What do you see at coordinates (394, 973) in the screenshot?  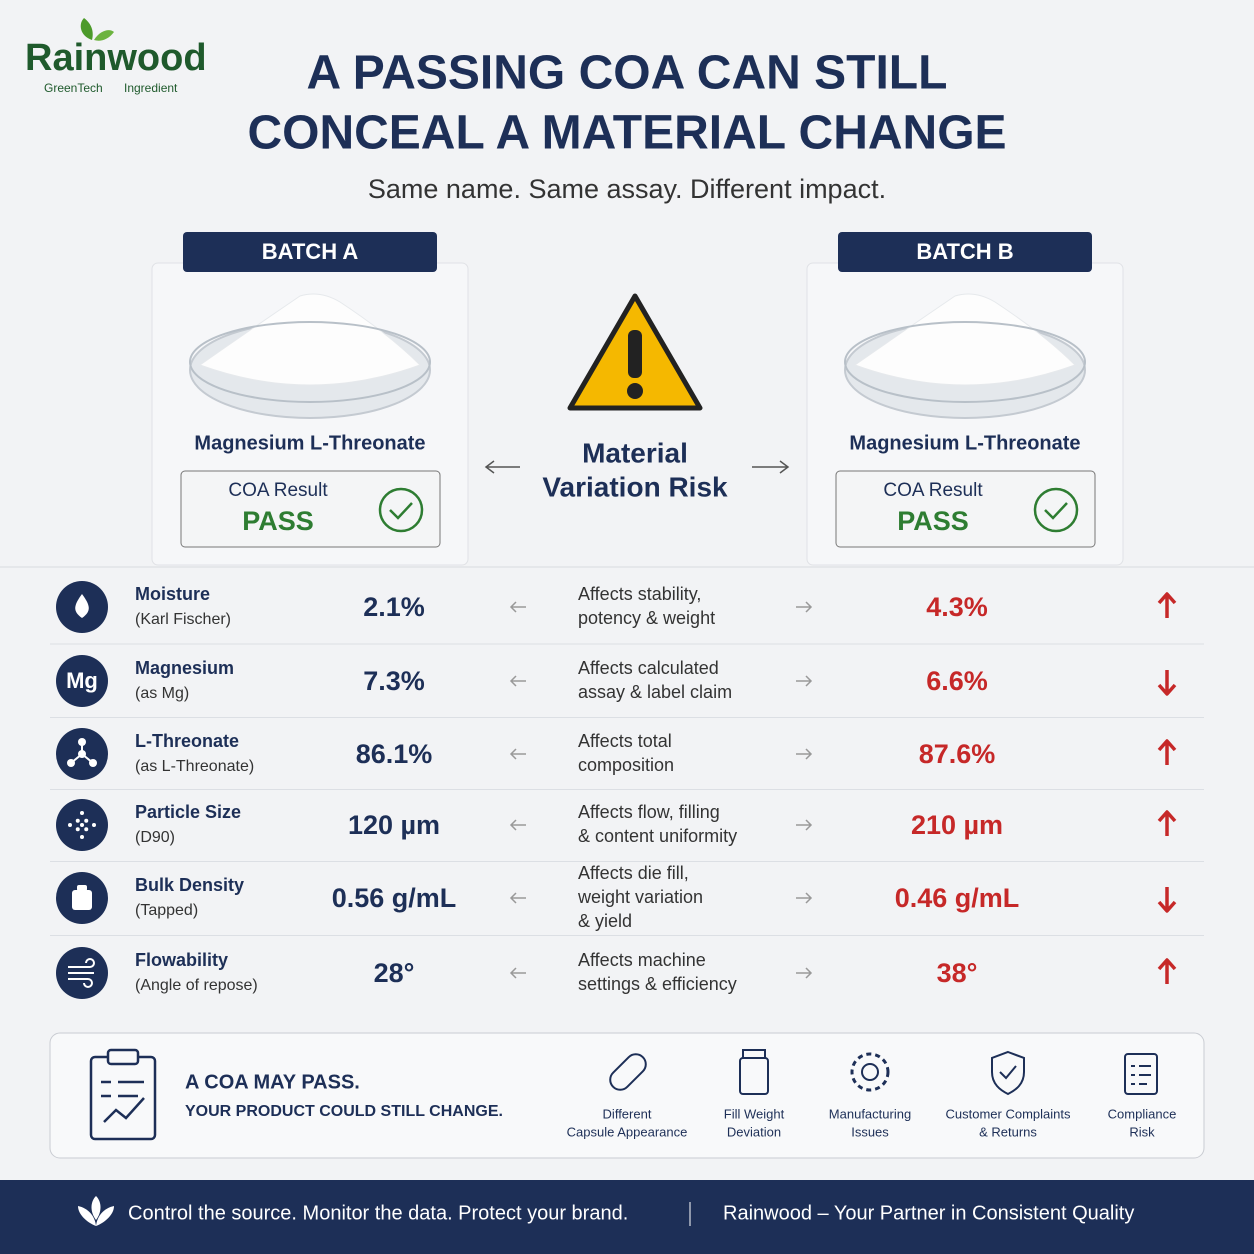 I see `batch-a-value: 28°` at bounding box center [394, 973].